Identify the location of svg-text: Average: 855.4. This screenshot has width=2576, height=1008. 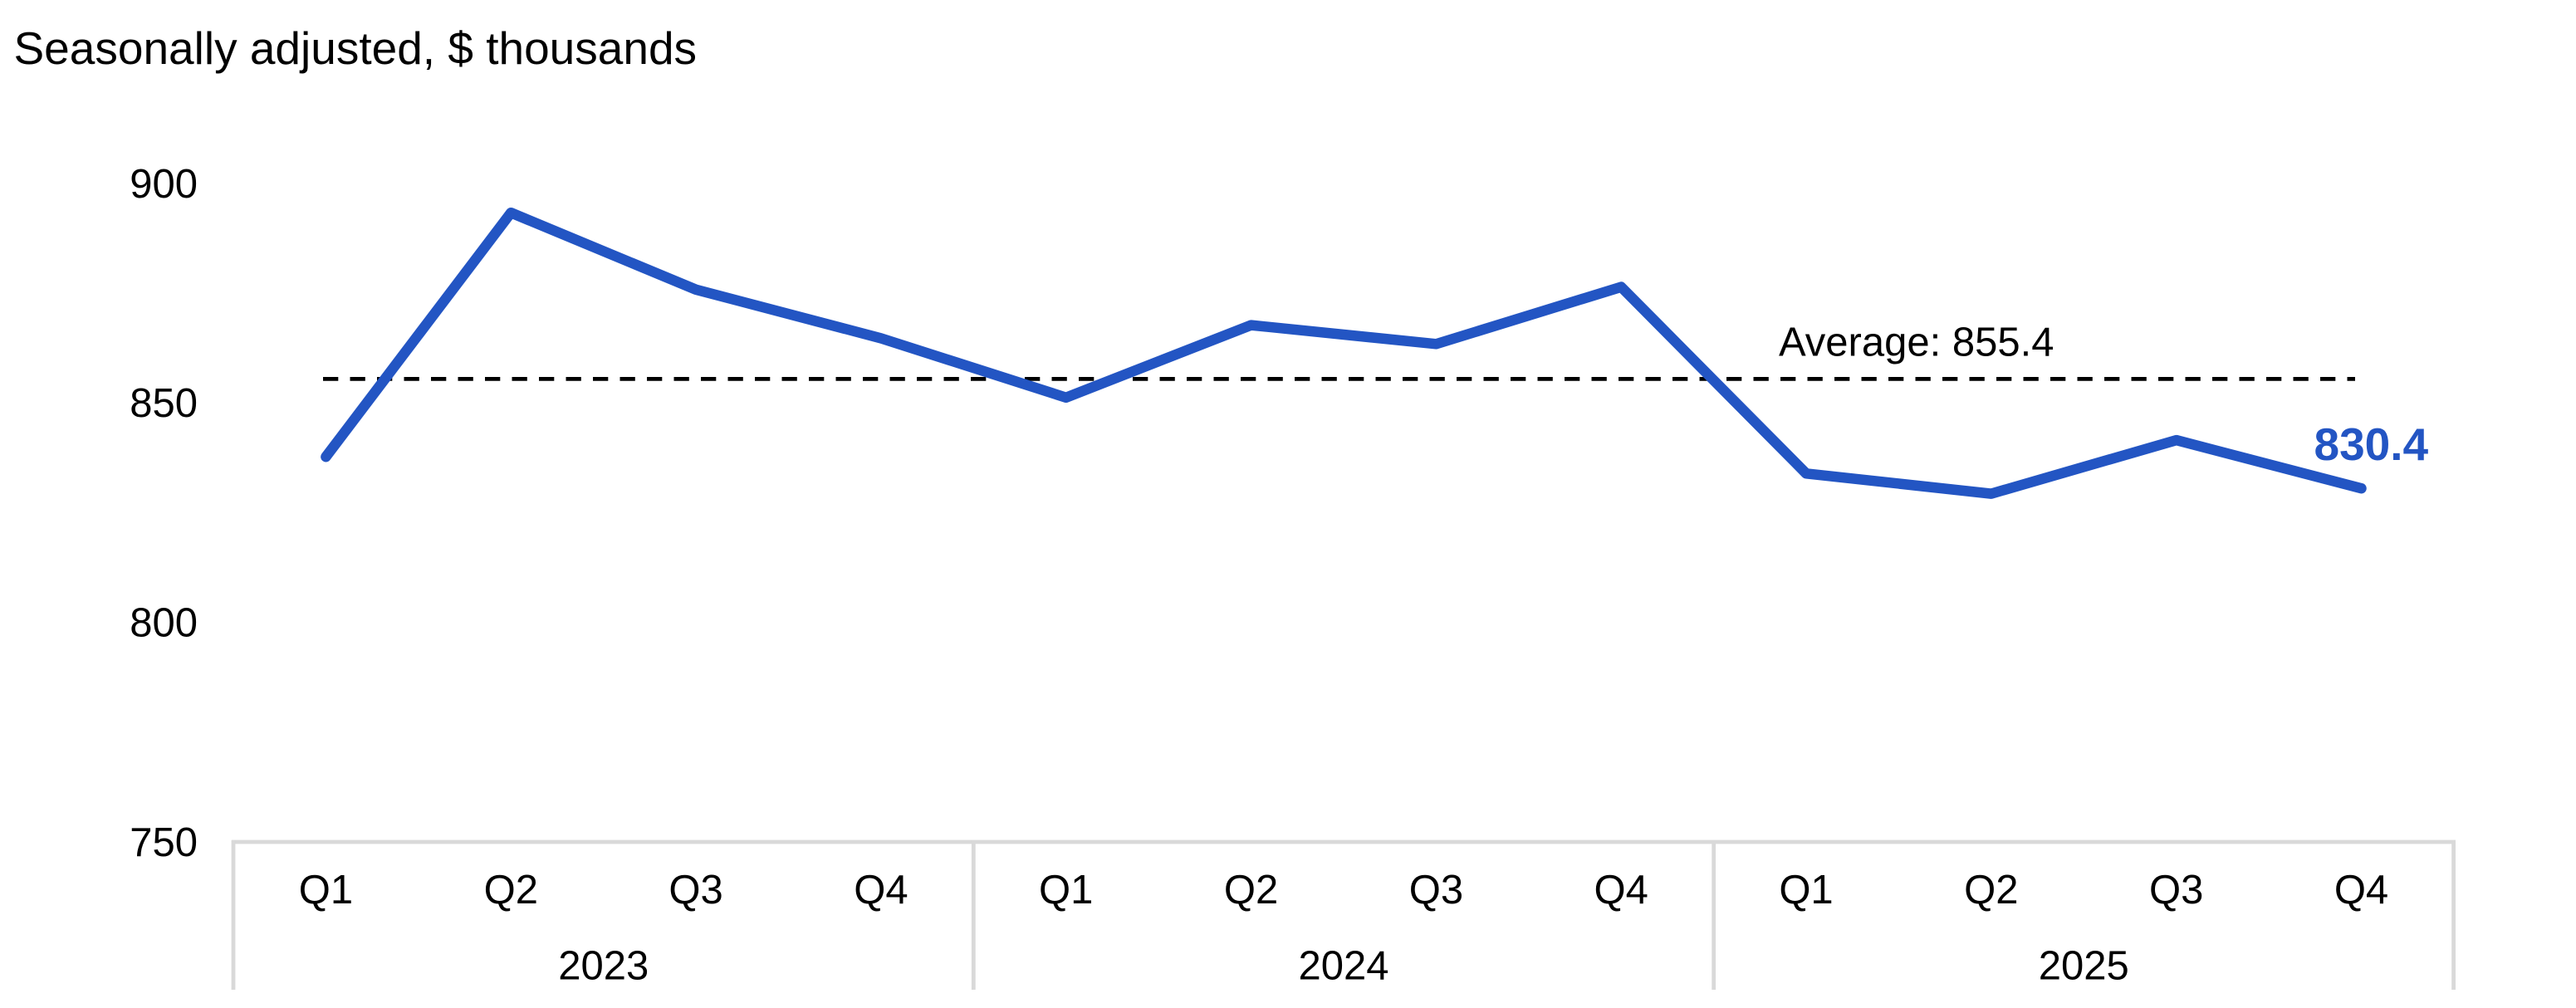
(1917, 343).